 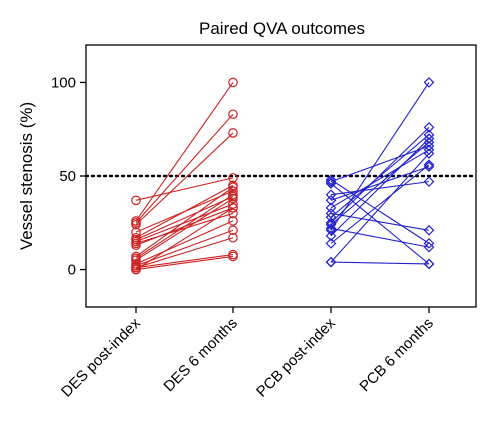 What do you see at coordinates (296, 357) in the screenshot?
I see `x-tick-label: PCB post-index` at bounding box center [296, 357].